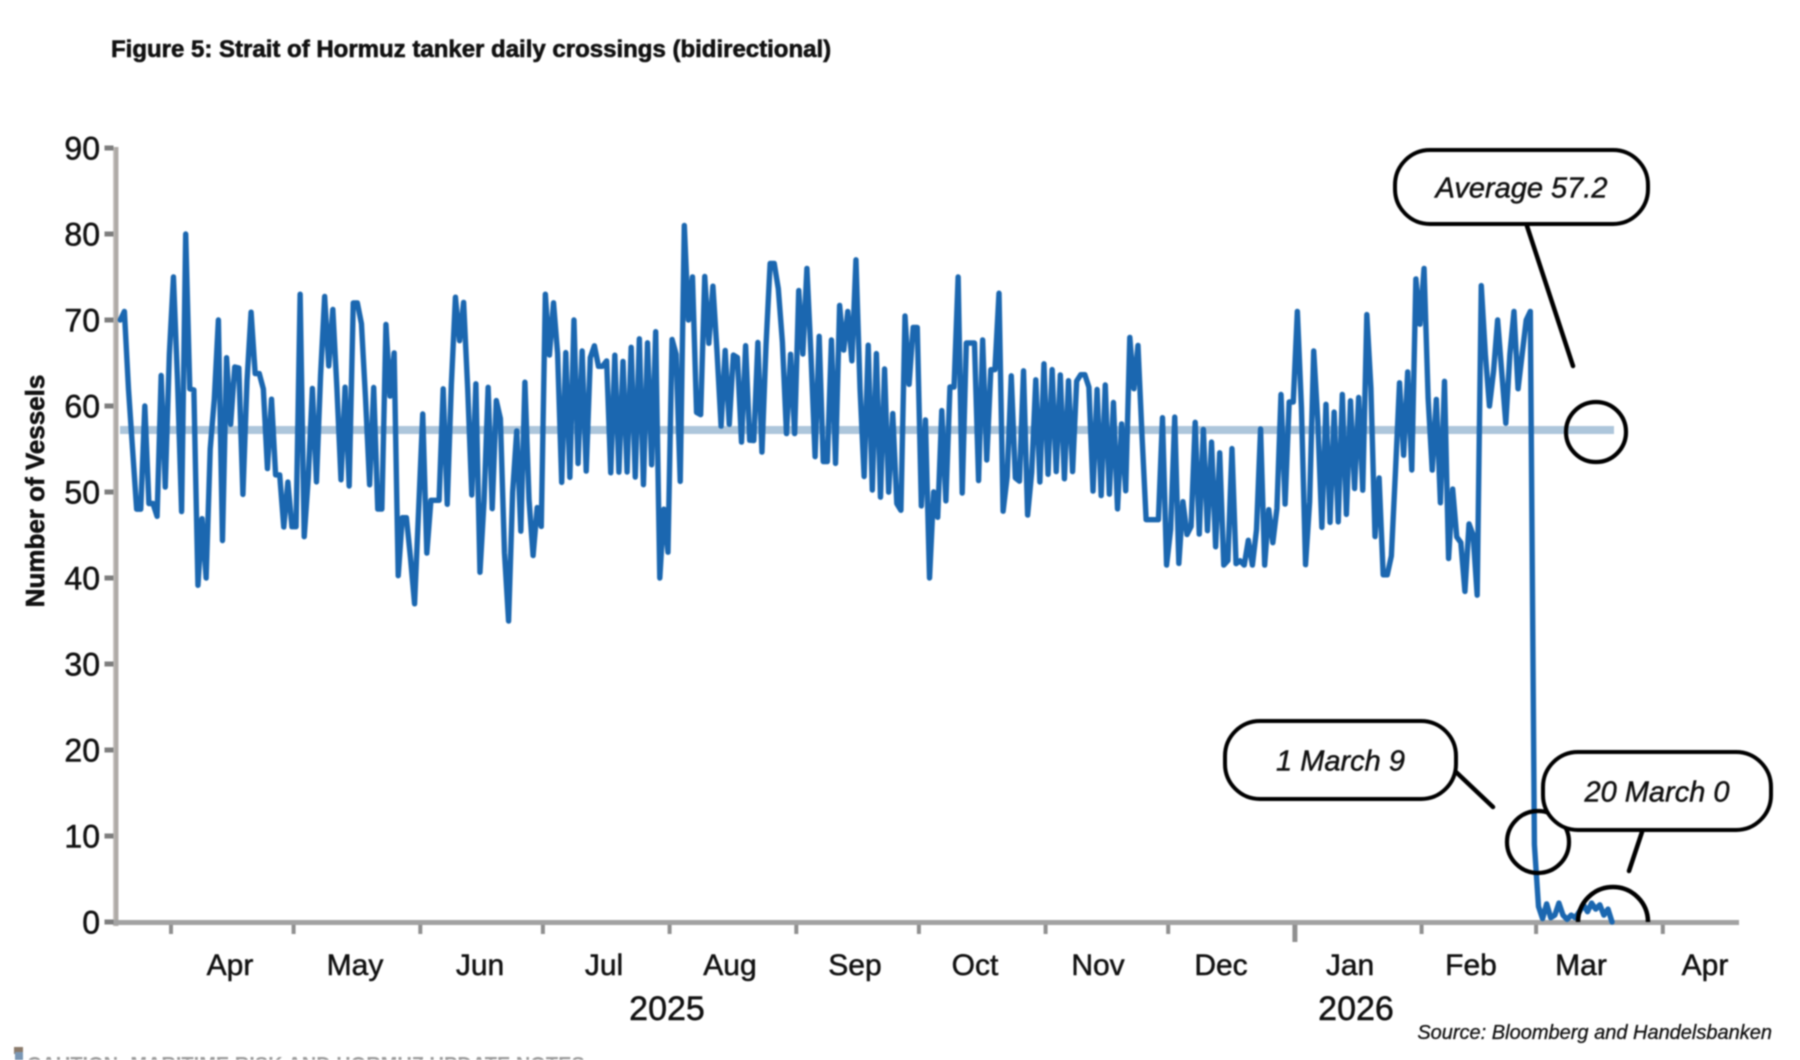  Describe the element at coordinates (82, 493) in the screenshot. I see `svg-text: 50` at that location.